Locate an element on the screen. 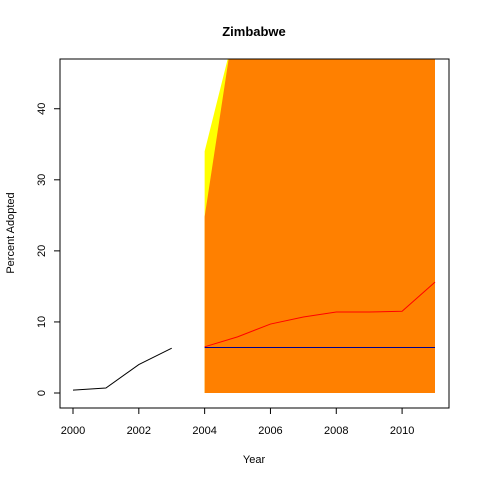 Image resolution: width=480 pixels, height=480 pixels. chart-title: Zimbabwe is located at coordinates (254, 31).